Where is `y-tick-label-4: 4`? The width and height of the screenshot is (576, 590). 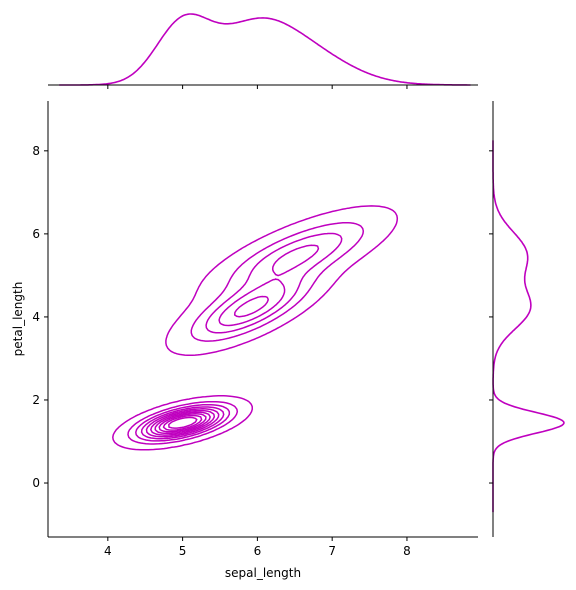 y-tick-label-4: 4 is located at coordinates (36, 317).